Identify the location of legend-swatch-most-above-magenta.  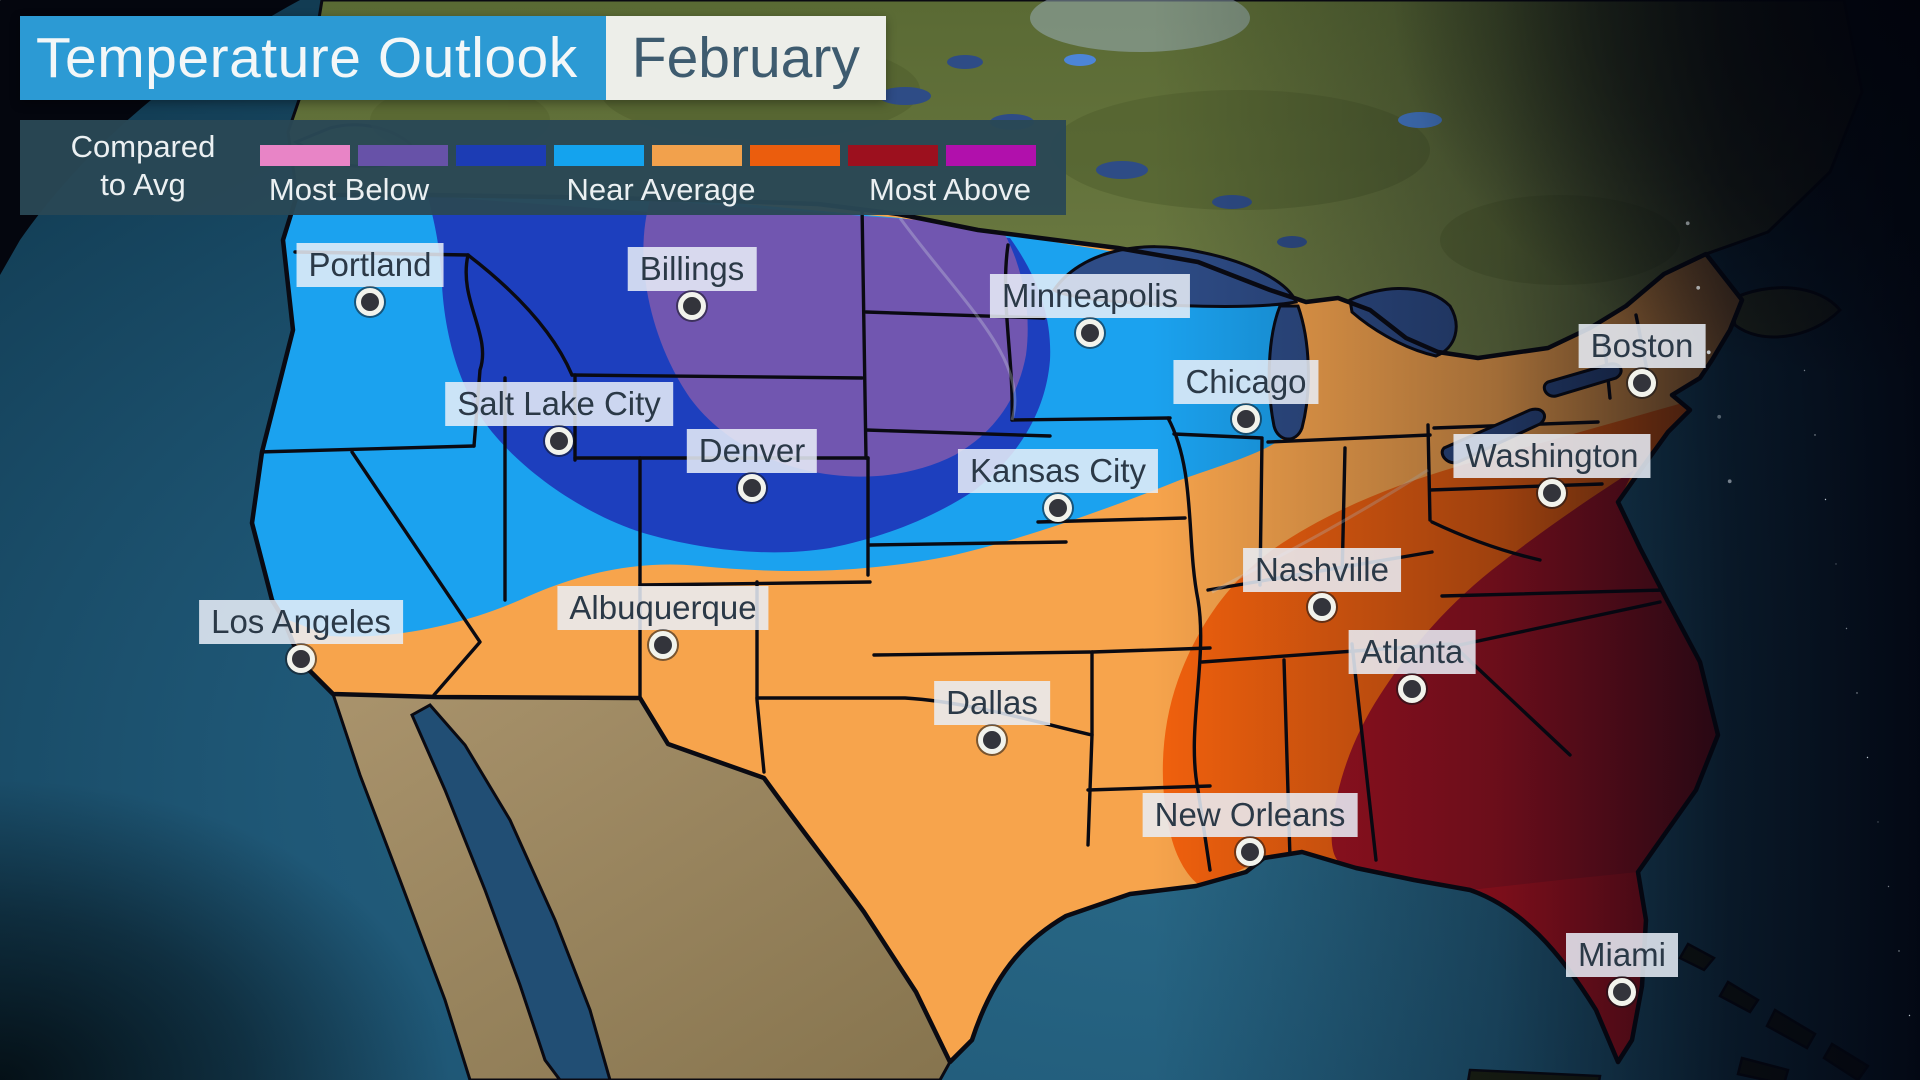
(991, 155).